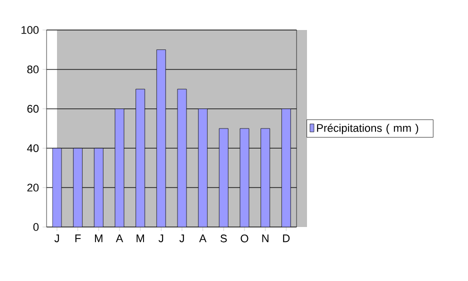  I want to click on y-tick-label: 40, so click(33, 148).